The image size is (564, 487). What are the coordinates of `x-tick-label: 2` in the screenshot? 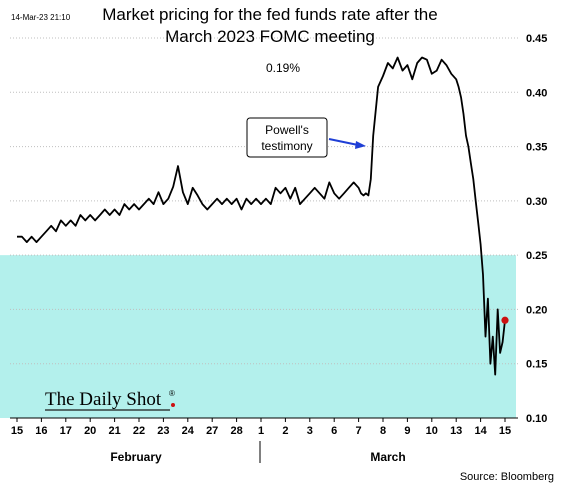 It's located at (285, 431).